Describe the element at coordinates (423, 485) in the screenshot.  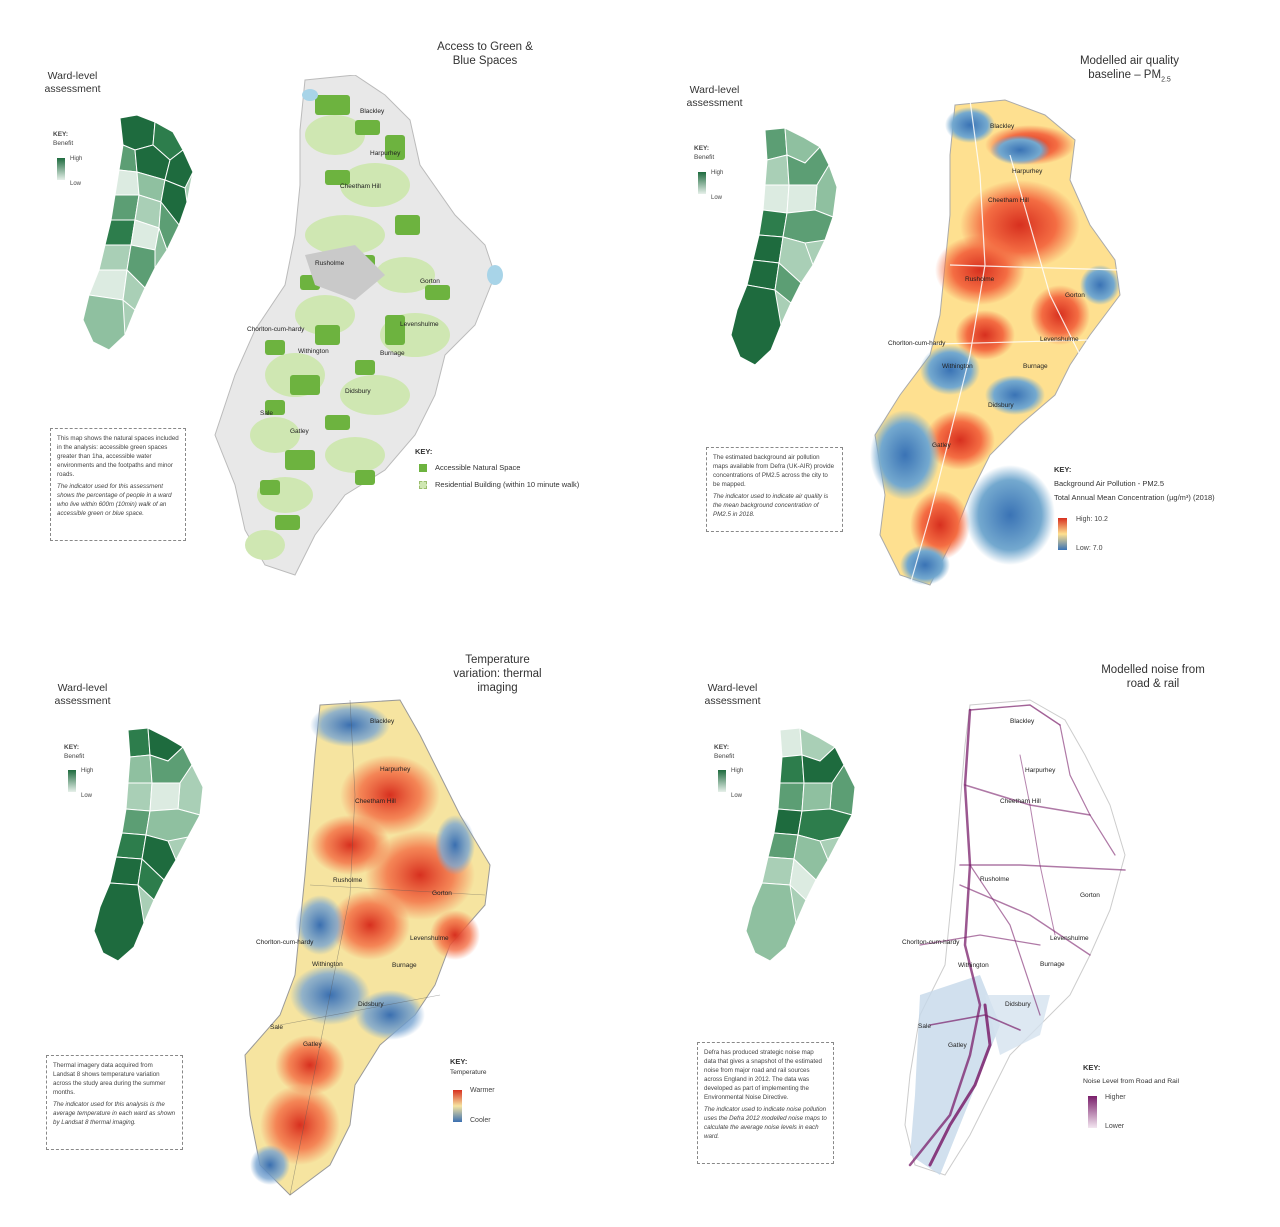
I see `legend-swatch-residential` at that location.